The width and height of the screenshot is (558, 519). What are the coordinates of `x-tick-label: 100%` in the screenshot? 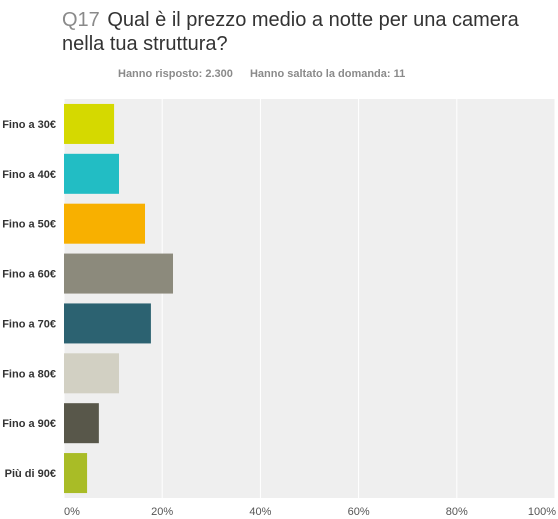 It's located at (542, 512).